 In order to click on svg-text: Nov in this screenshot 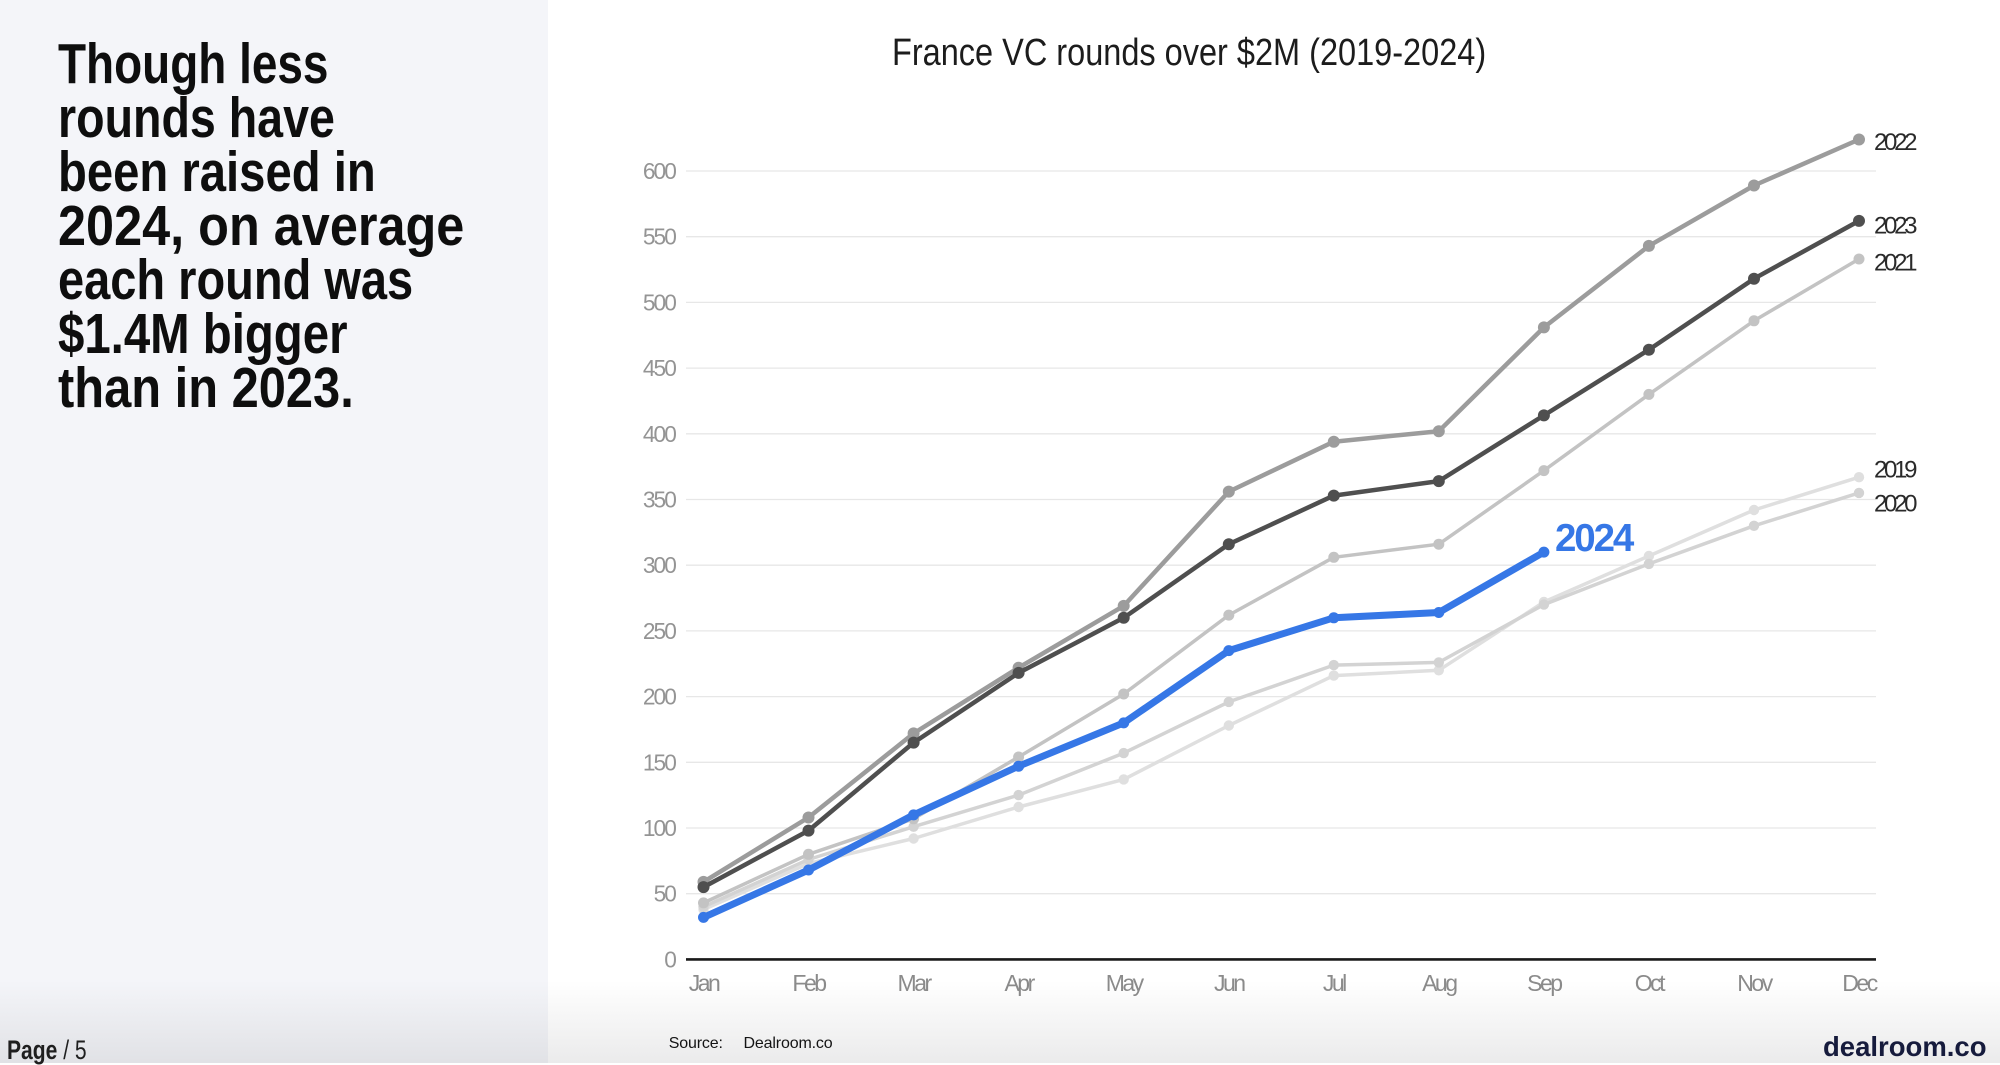, I will do `click(1755, 983)`.